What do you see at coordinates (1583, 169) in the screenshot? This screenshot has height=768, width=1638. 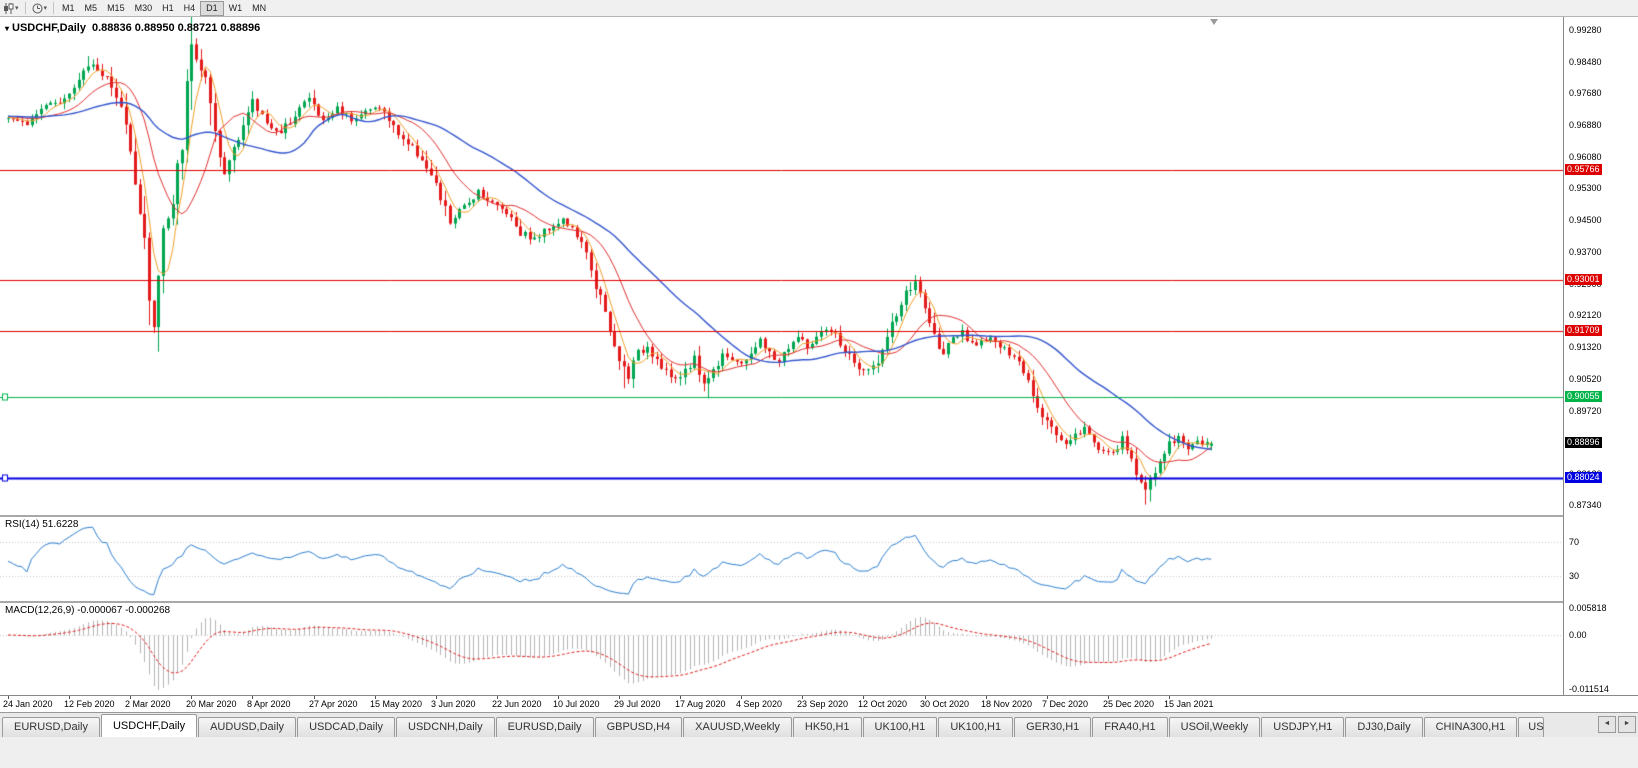 I see `level-price-label: 0.95766` at bounding box center [1583, 169].